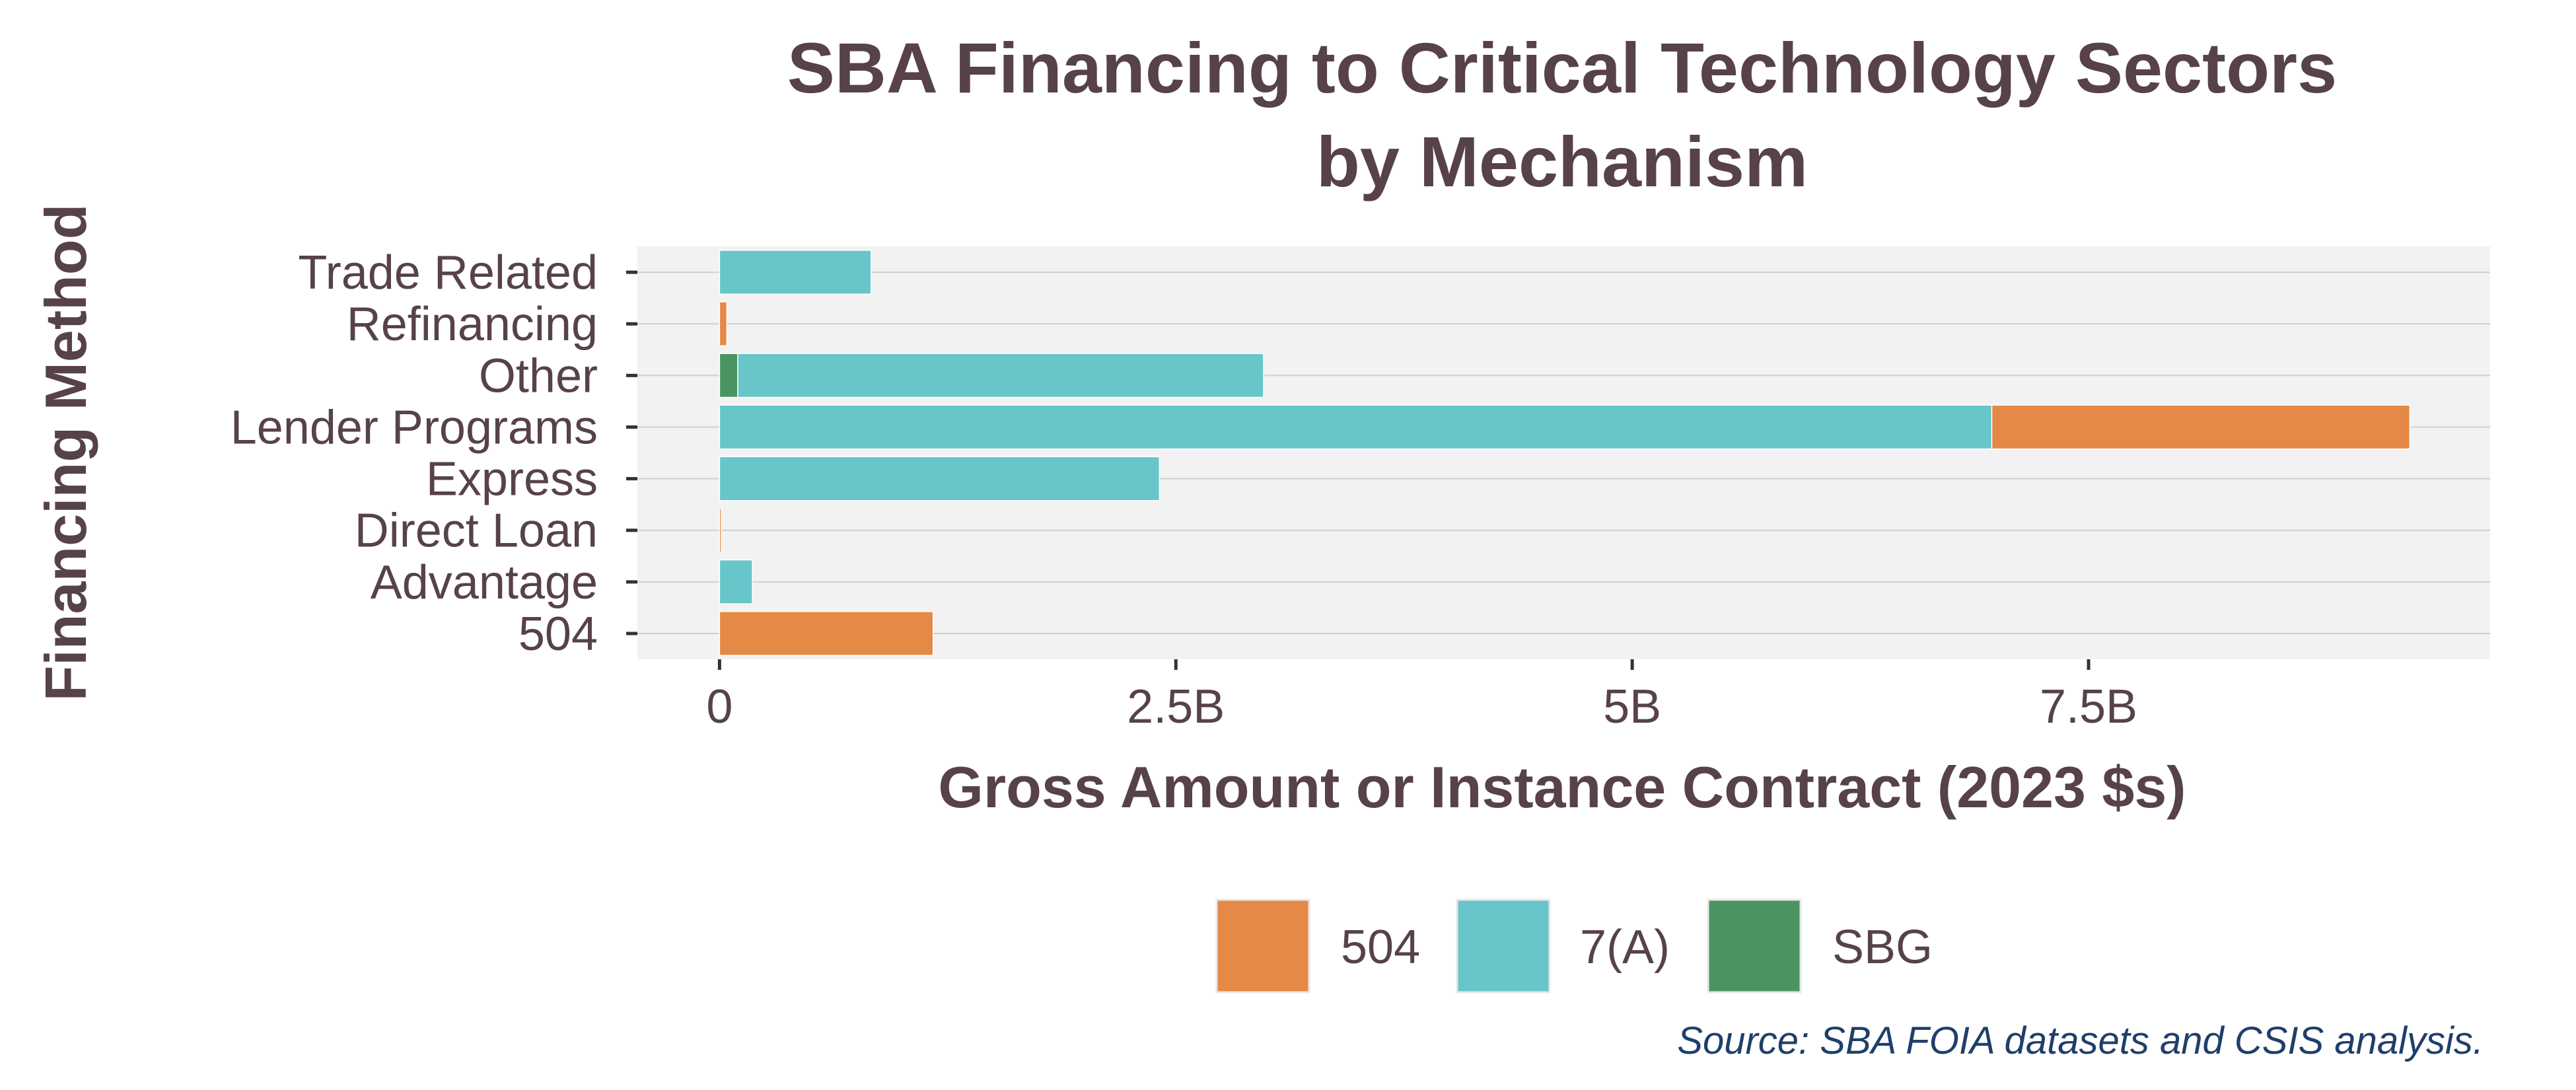 The width and height of the screenshot is (2576, 1090). Describe the element at coordinates (729, 376) in the screenshot. I see `bar-sbg-other` at that location.